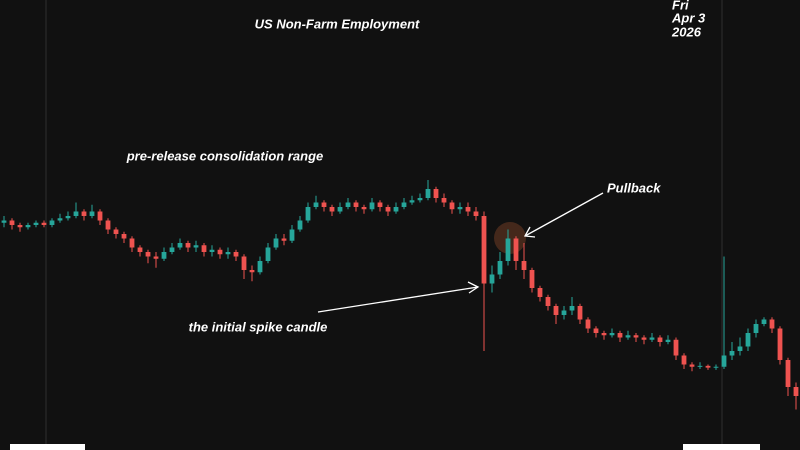 The width and height of the screenshot is (800, 450). Describe the element at coordinates (688, 17) in the screenshot. I see `date-label: Apr 3` at that location.